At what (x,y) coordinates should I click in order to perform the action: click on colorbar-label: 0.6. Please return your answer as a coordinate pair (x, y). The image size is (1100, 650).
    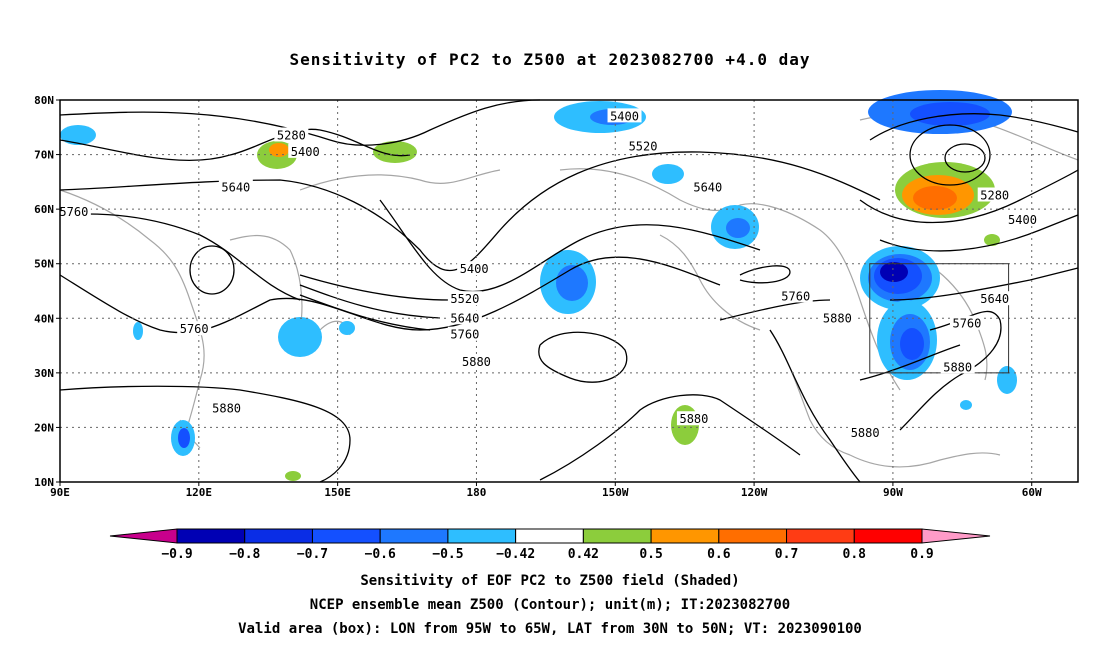
    Looking at the image, I should click on (719, 554).